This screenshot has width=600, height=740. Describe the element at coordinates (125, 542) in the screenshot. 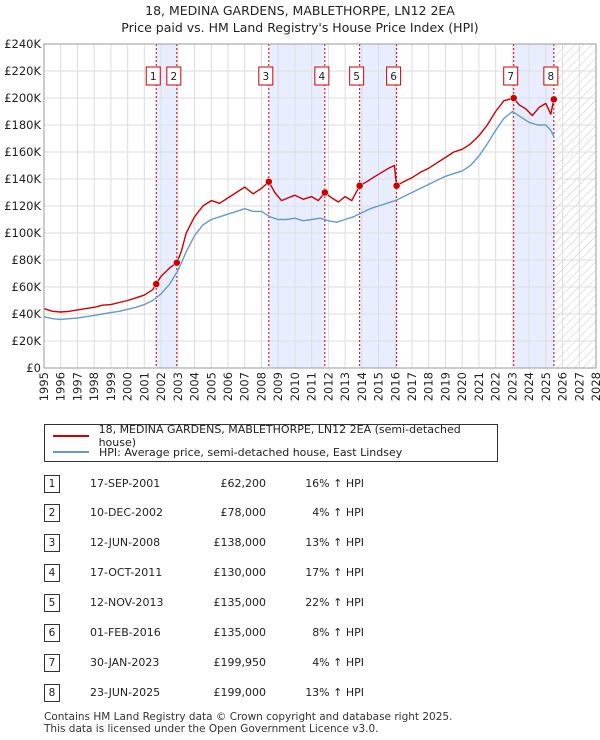

I see `sale-date: 12-JUN-2008` at that location.